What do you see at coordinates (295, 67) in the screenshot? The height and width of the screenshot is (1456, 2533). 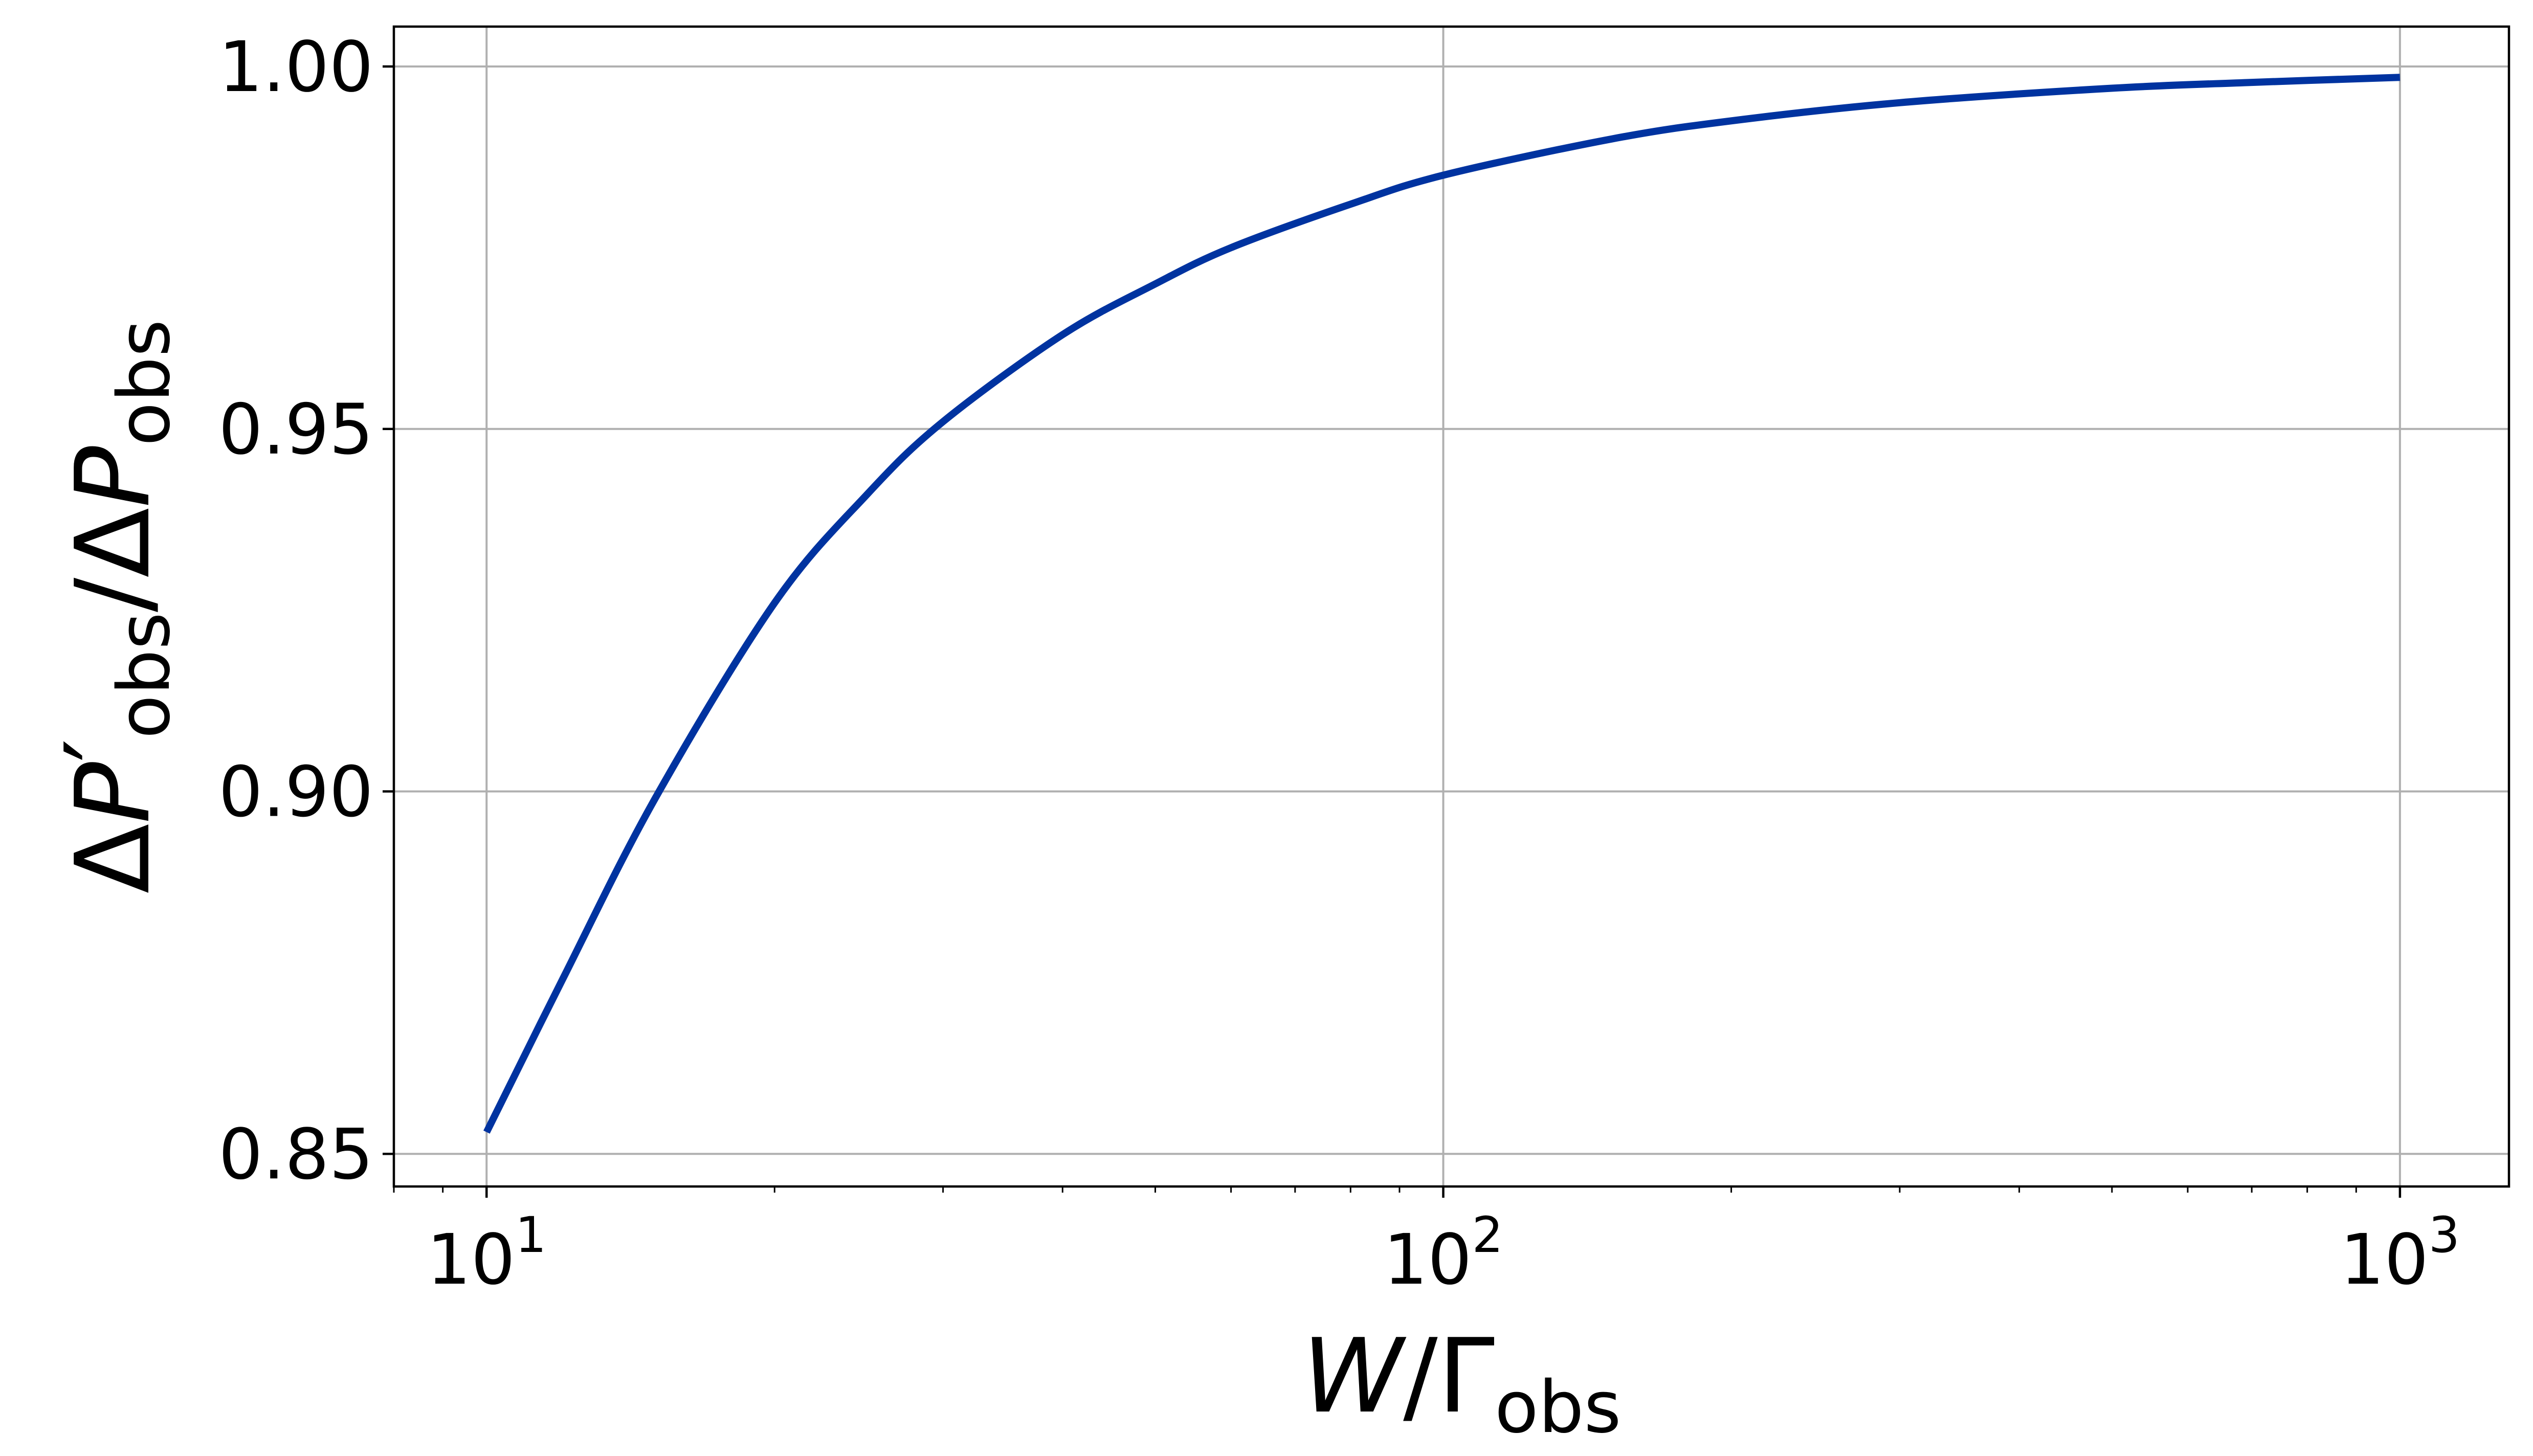 I see `y-tick-label: 1.00` at bounding box center [295, 67].